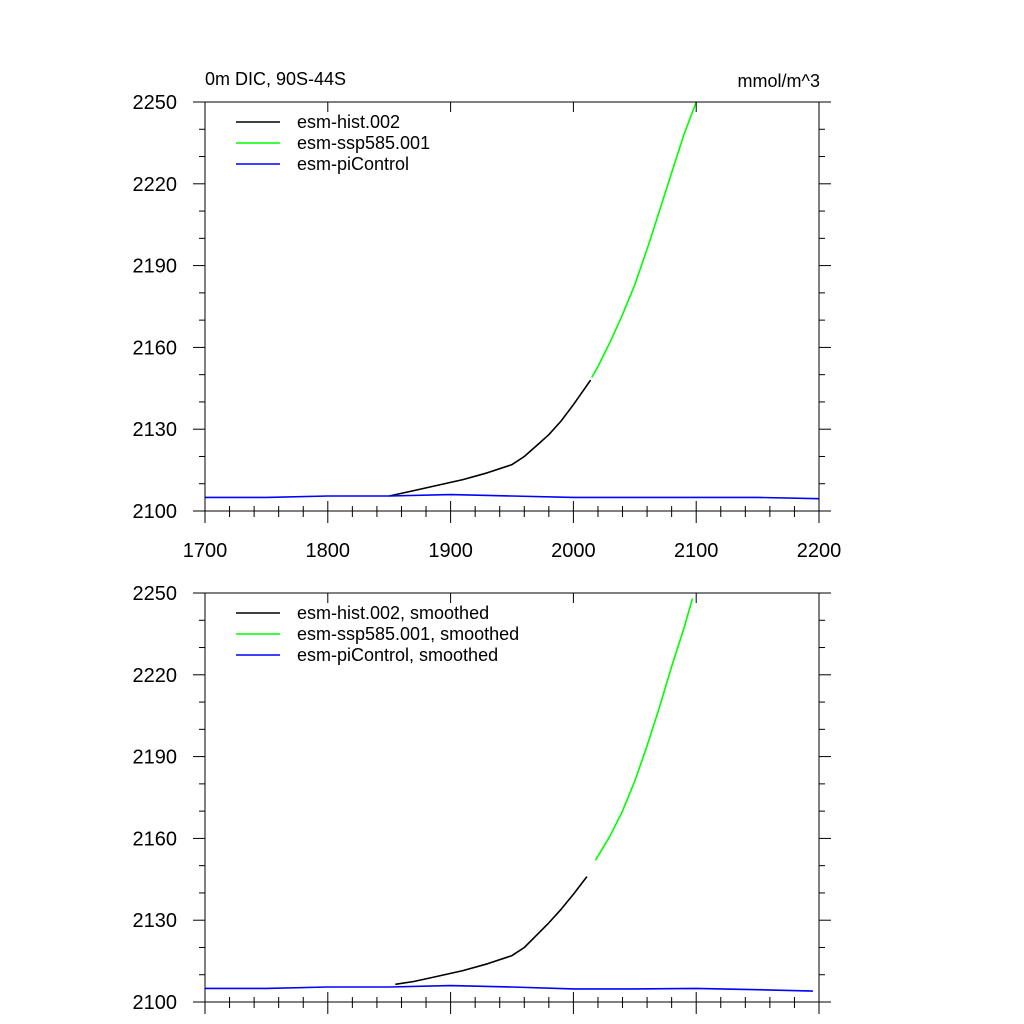 The height and width of the screenshot is (1024, 1024). Describe the element at coordinates (393, 613) in the screenshot. I see `legend-label: esm-hist.002, smoothed` at that location.